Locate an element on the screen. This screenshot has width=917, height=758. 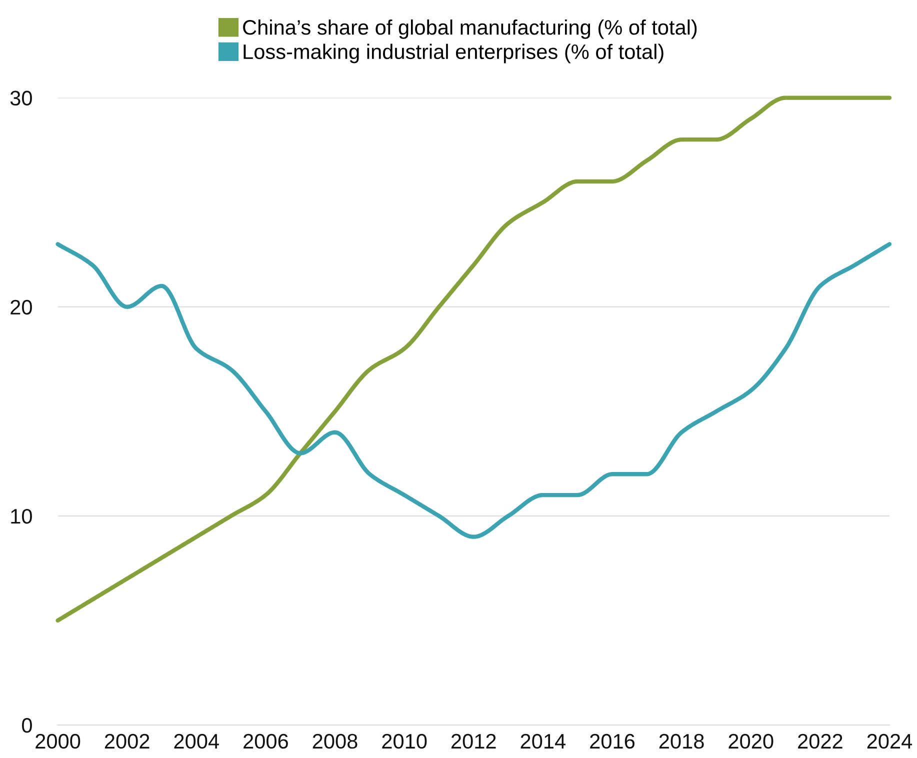
x-tick-label: 2008 is located at coordinates (335, 741).